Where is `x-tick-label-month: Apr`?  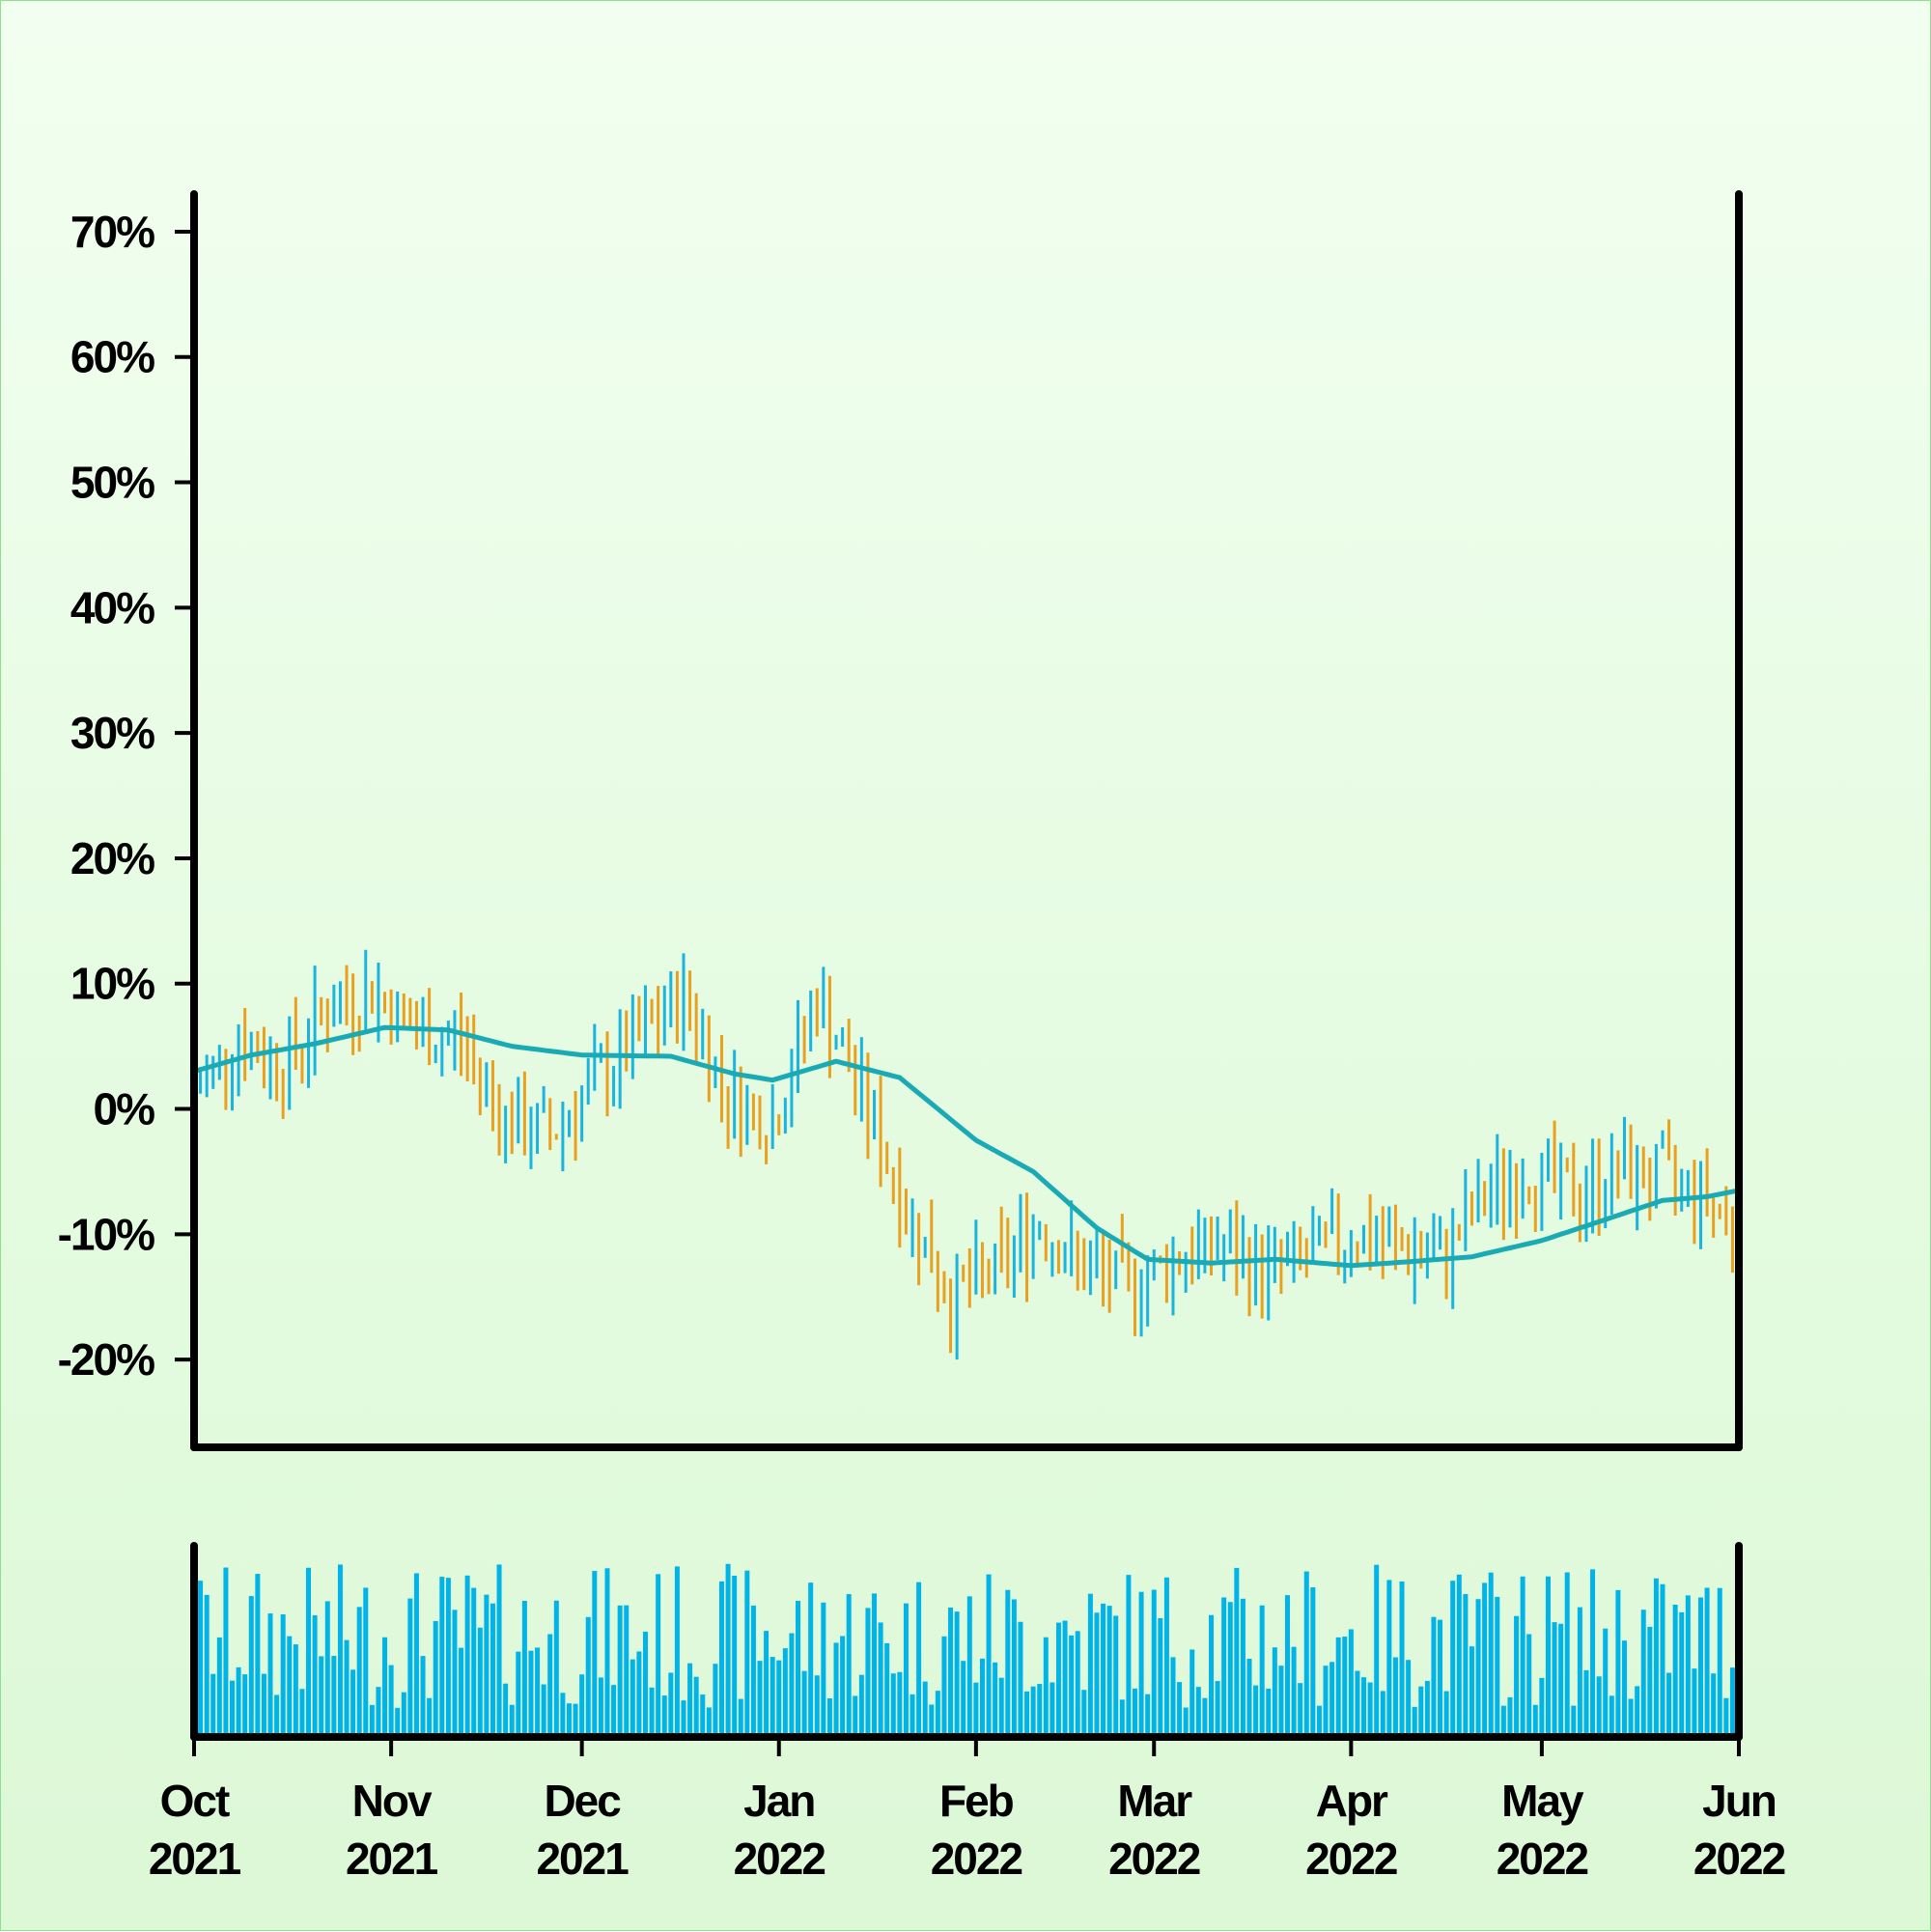 x-tick-label-month: Apr is located at coordinates (1352, 1801).